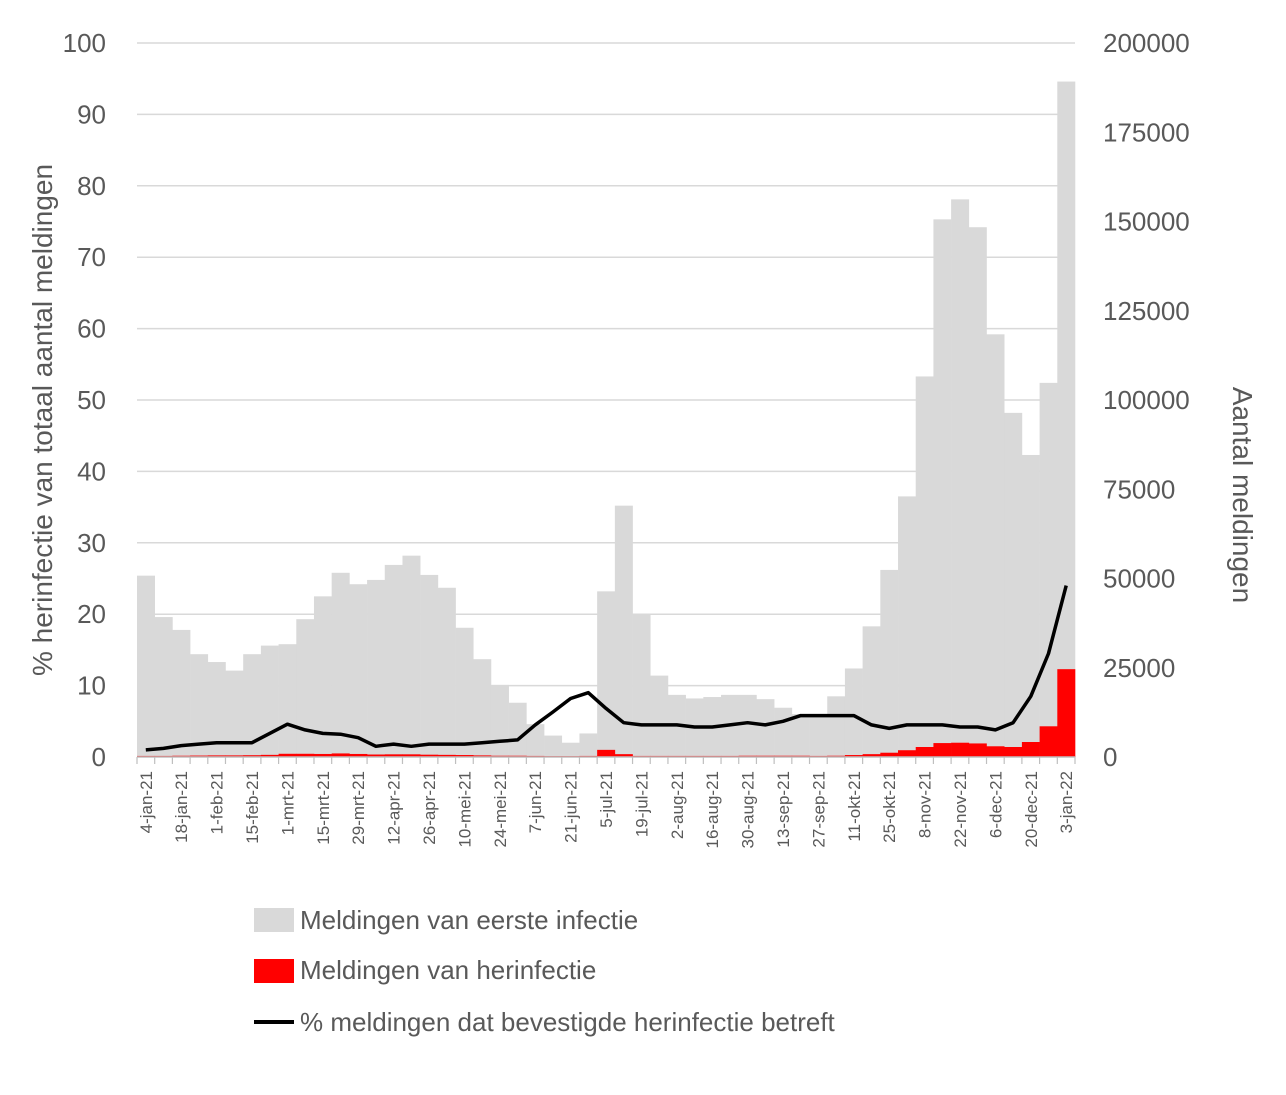 The width and height of the screenshot is (1286, 1095). I want to click on line-percentage, so click(606, 668).